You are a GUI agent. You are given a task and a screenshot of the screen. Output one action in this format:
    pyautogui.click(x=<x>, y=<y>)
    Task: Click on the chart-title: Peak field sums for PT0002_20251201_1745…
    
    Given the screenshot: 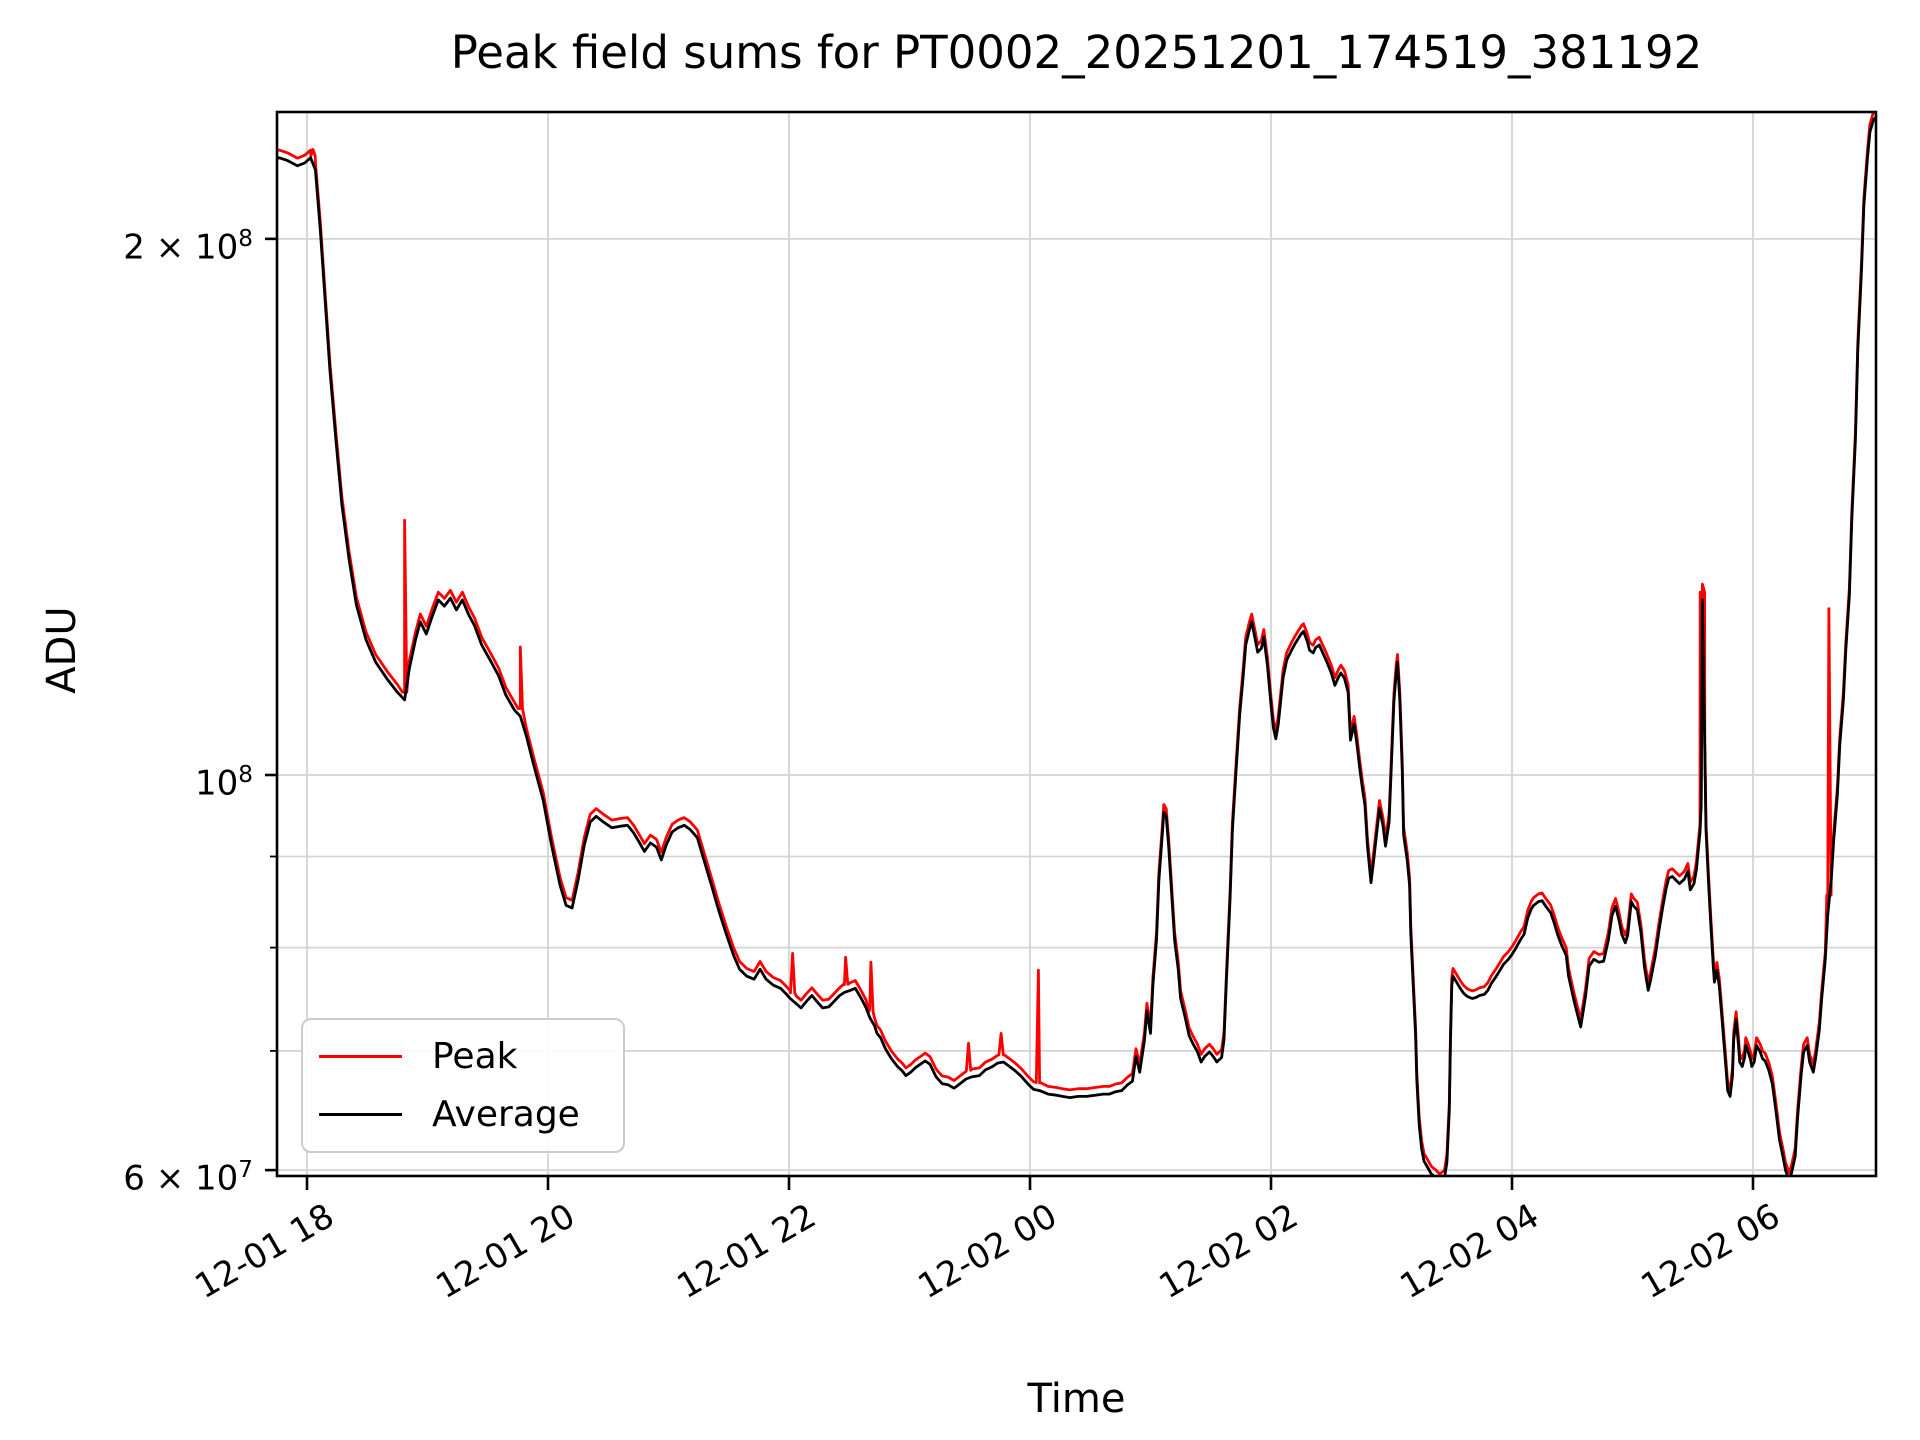 What is the action you would take?
    pyautogui.click(x=1076, y=52)
    